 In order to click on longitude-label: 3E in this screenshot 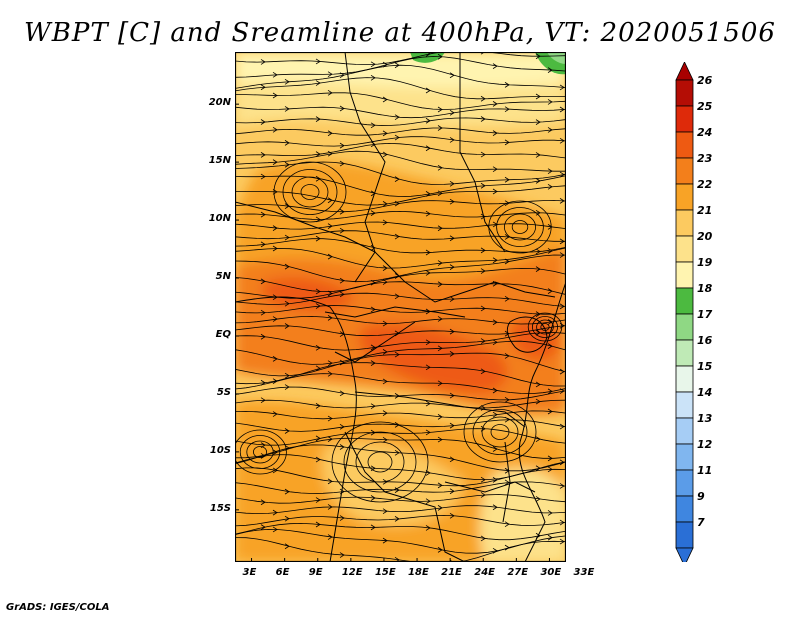, I will do `click(249, 572)`.